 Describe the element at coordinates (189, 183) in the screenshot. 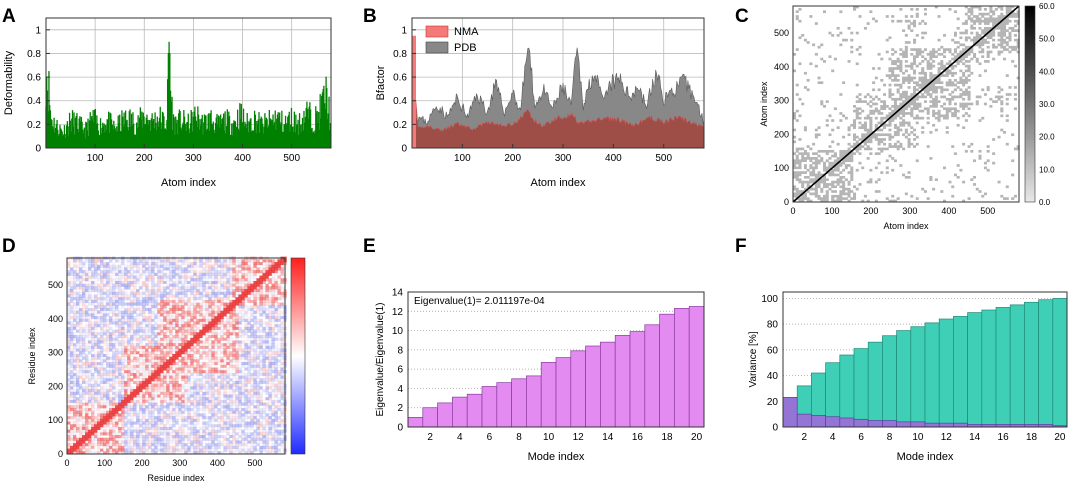

I see `x-axis-label: Atom index` at that location.